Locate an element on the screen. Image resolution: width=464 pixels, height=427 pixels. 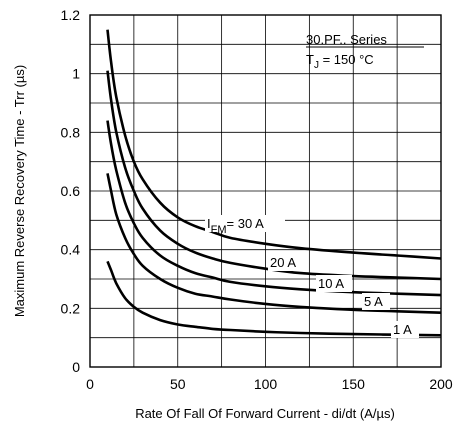
series-label-1: 20 A is located at coordinates (283, 262).